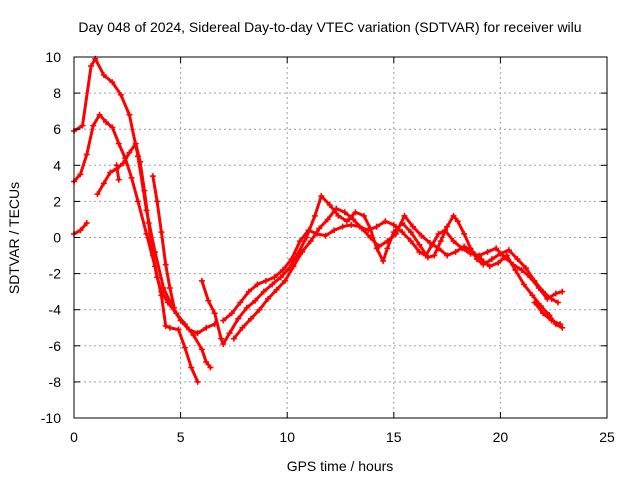 Image resolution: width=640 pixels, height=480 pixels. What do you see at coordinates (57, 165) in the screenshot?
I see `y-tick-label: 4` at bounding box center [57, 165].